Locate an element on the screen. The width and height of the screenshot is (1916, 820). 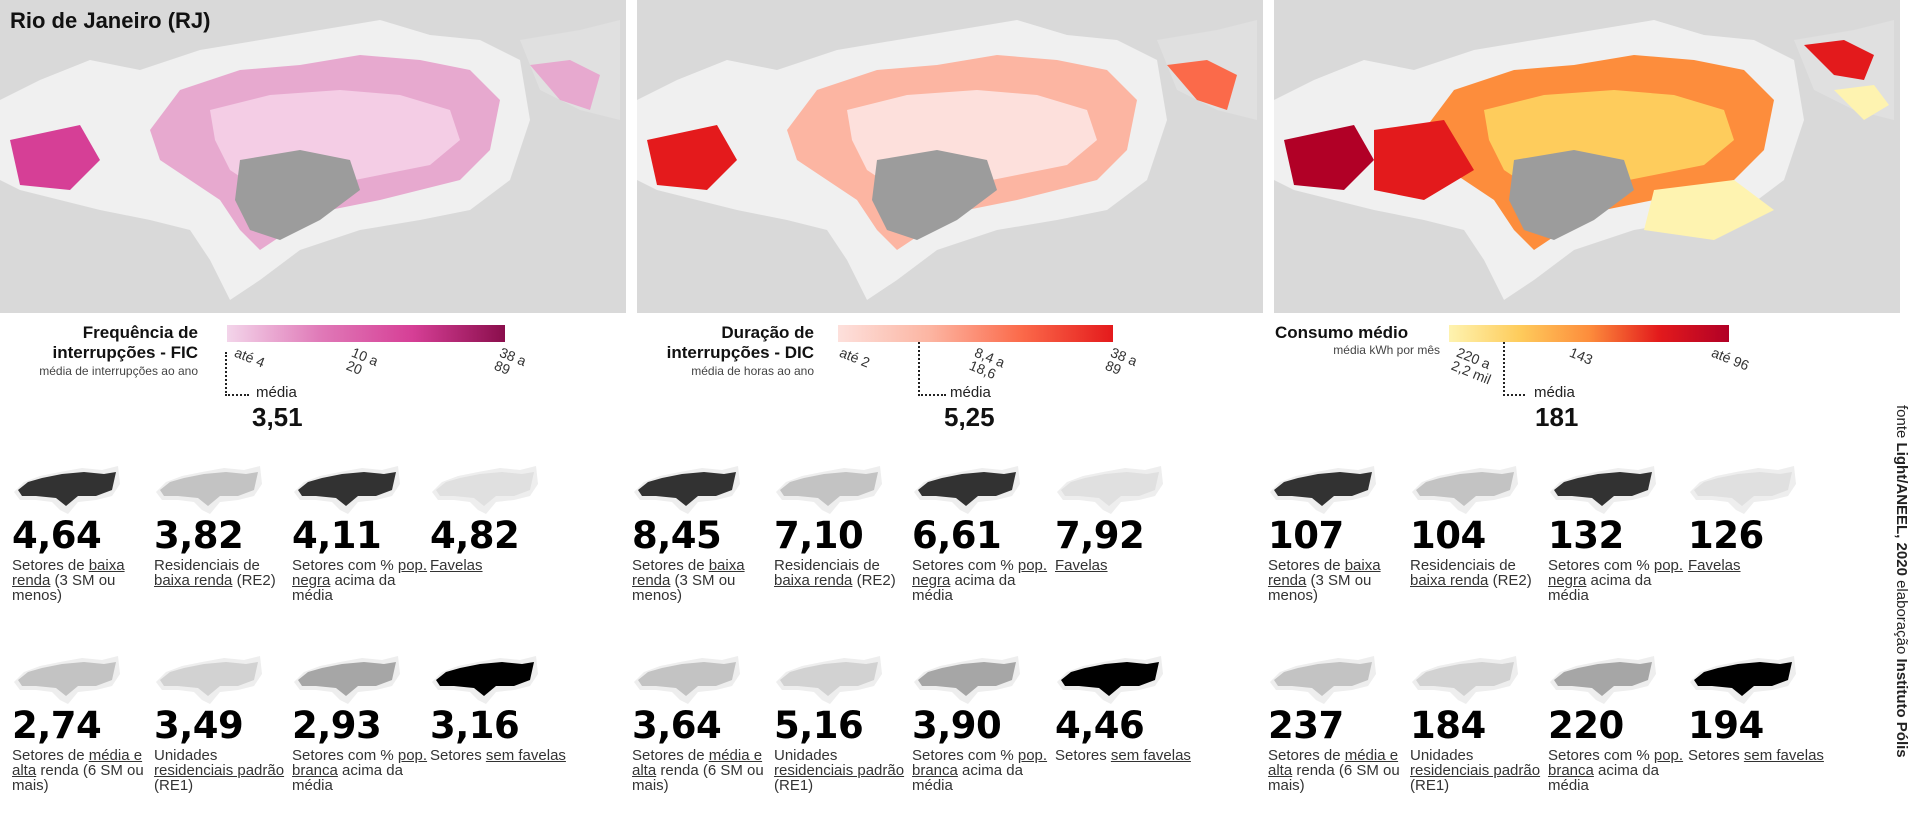
map-dic is located at coordinates (950, 156).